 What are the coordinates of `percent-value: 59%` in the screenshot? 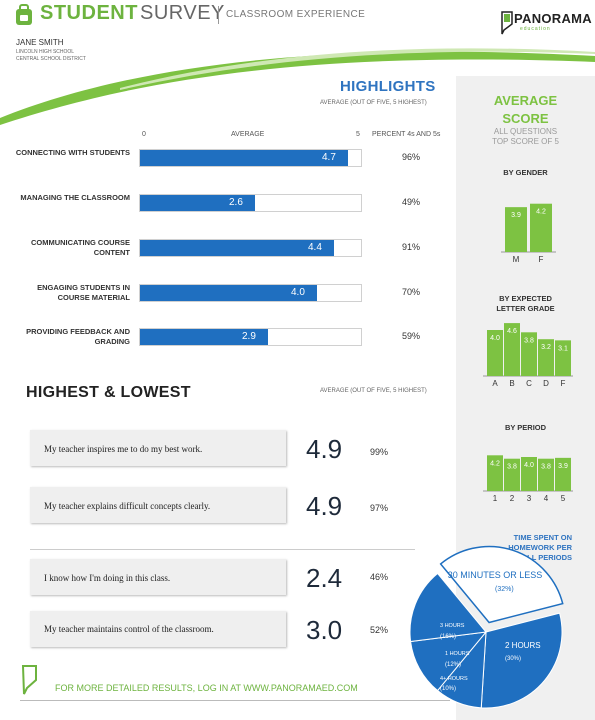 It's located at (411, 336).